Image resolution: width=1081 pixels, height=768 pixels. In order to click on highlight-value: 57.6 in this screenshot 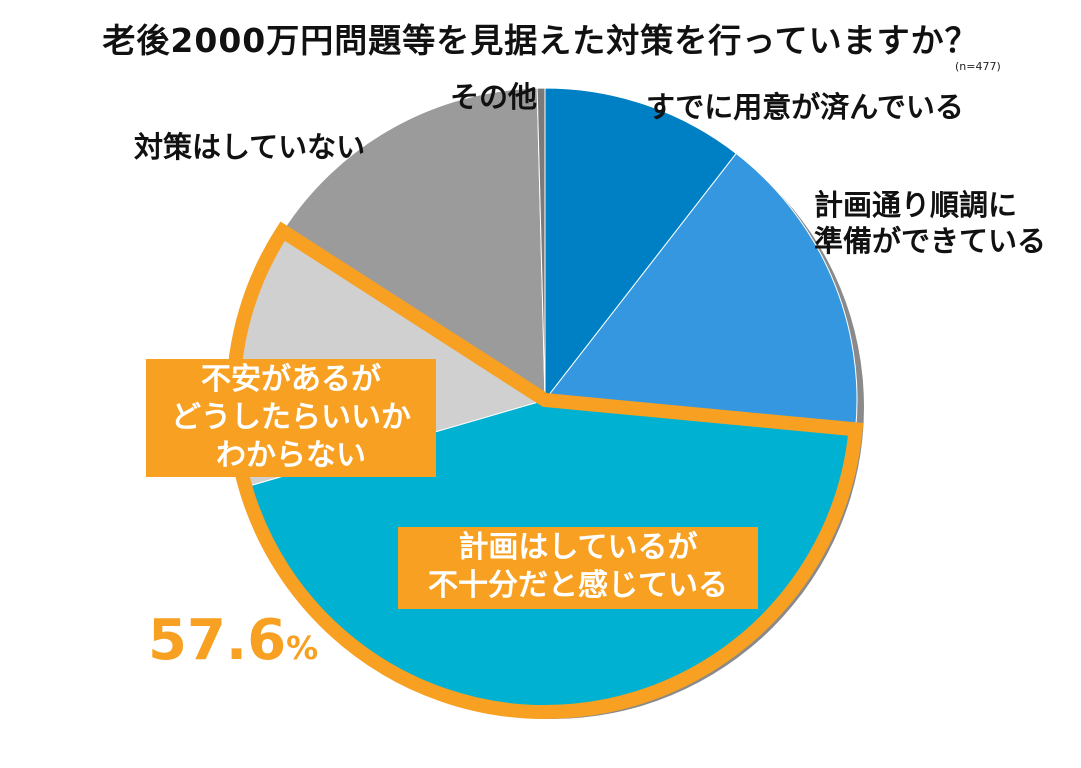, I will do `click(217, 640)`.